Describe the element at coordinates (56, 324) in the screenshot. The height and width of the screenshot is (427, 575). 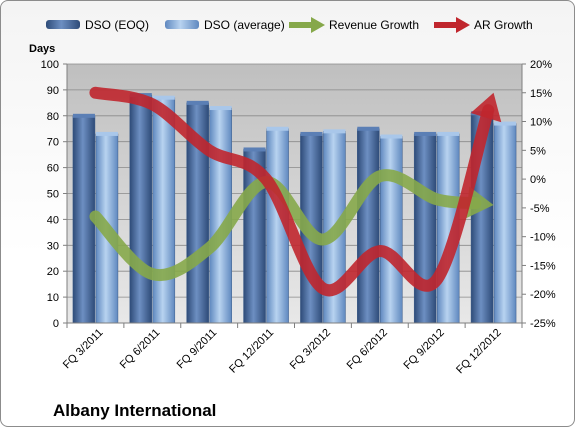
I see `y-left-tick-label-0: 0` at that location.